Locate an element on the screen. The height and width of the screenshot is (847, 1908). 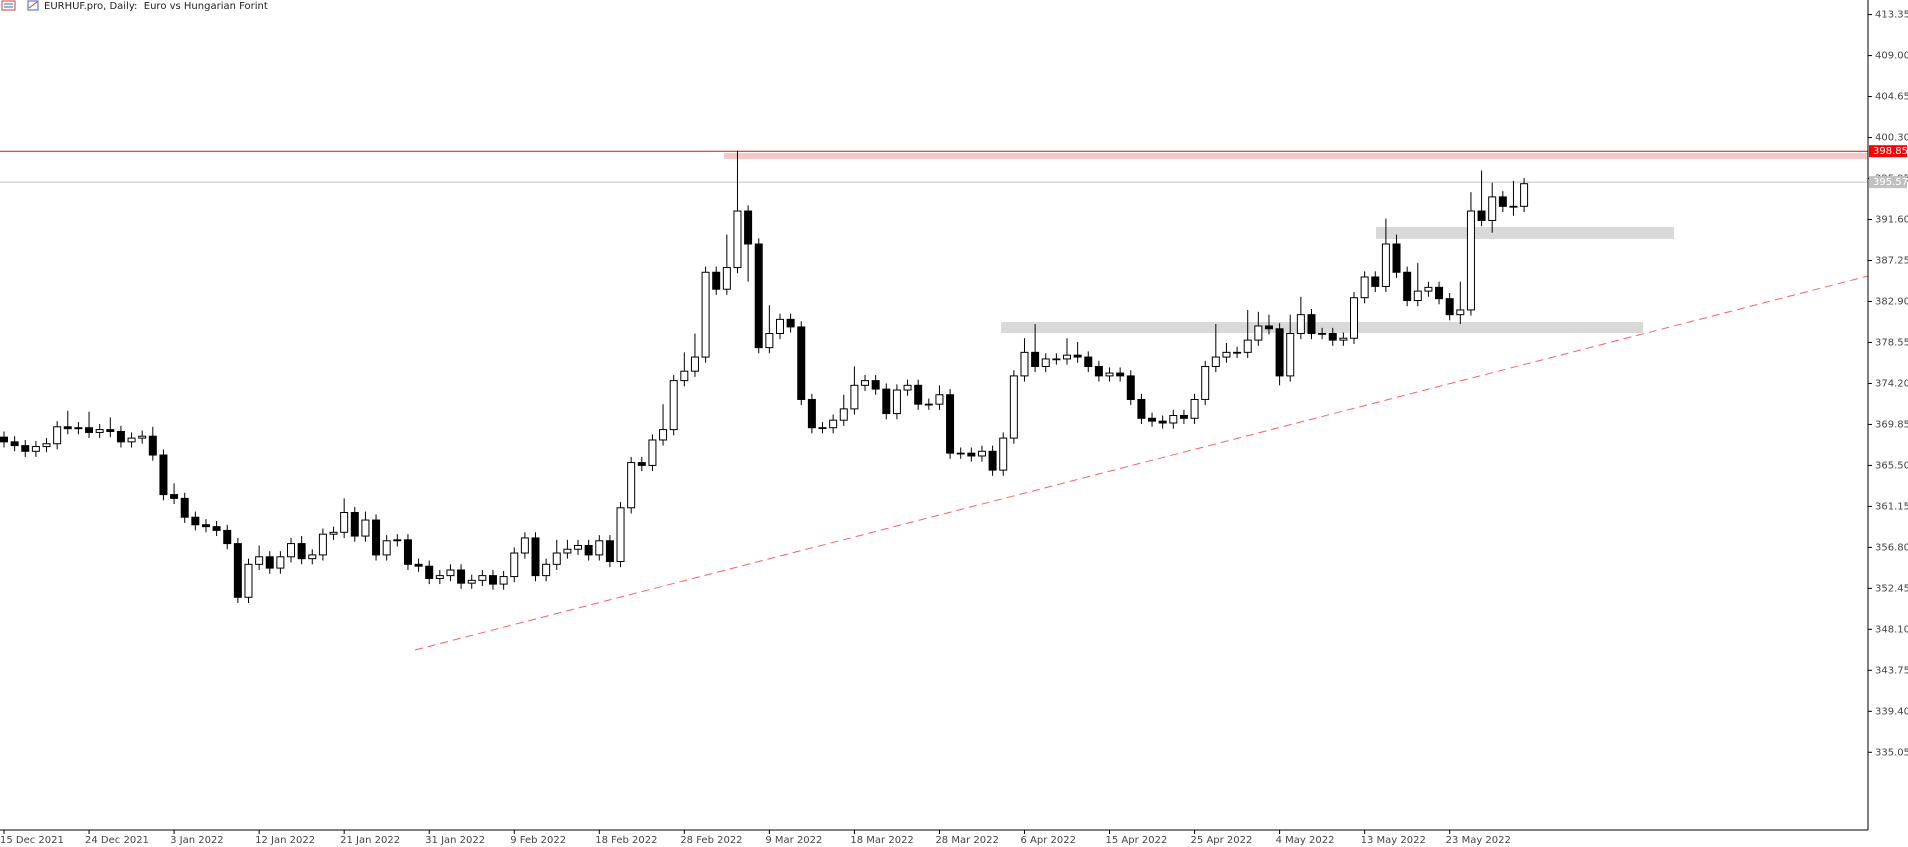
y-tick-label: 352.45 is located at coordinates (1891, 588).